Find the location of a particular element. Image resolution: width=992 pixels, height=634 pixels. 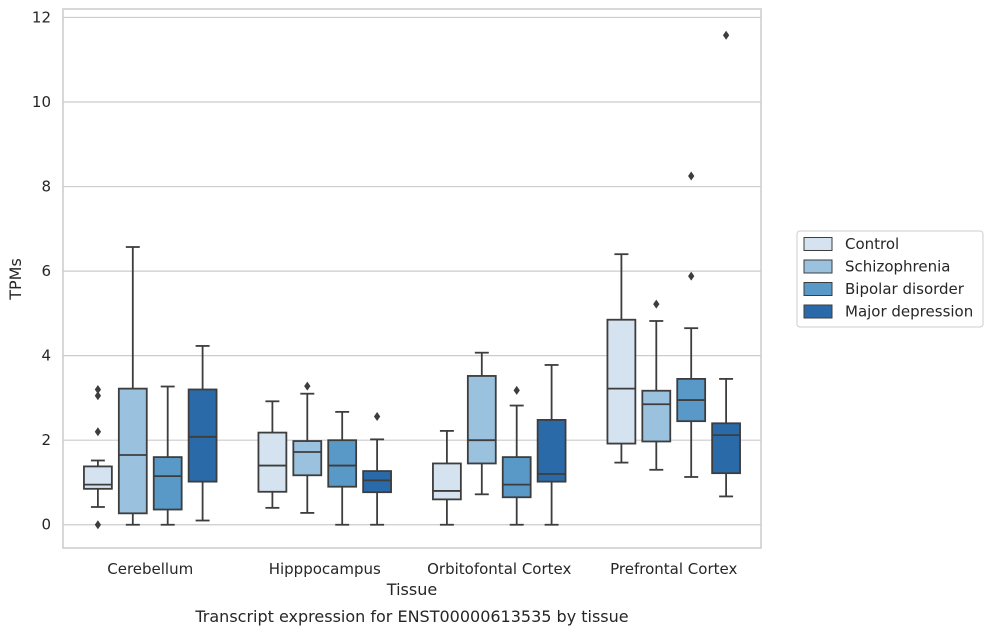

legend-label: Control is located at coordinates (872, 244).